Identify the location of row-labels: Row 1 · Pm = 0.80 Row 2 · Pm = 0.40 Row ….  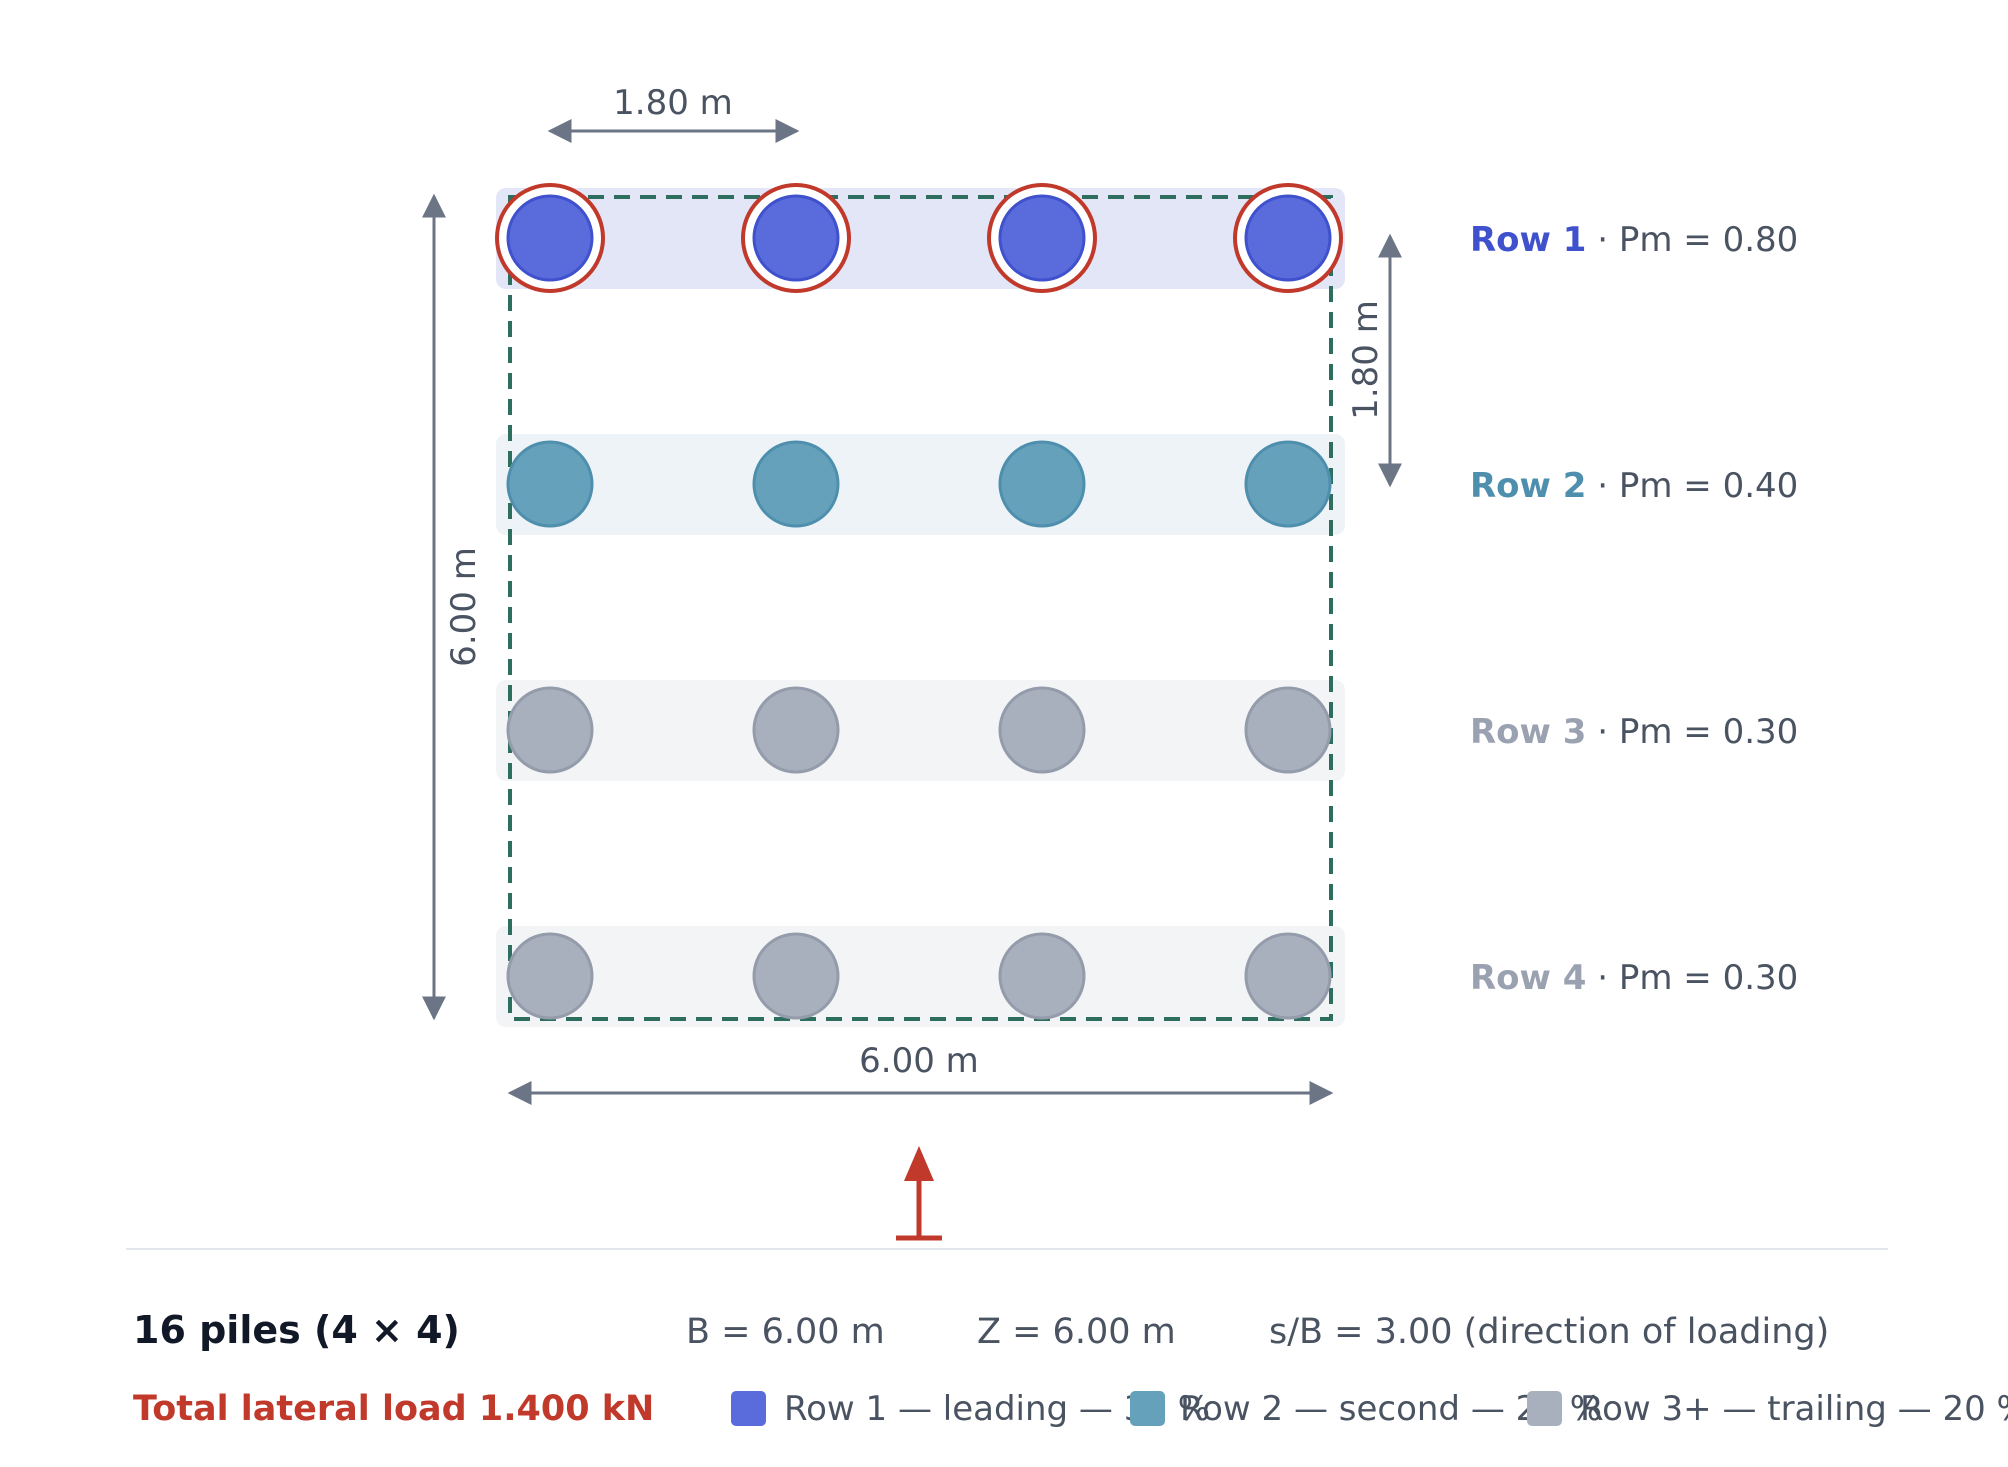
(1634, 609).